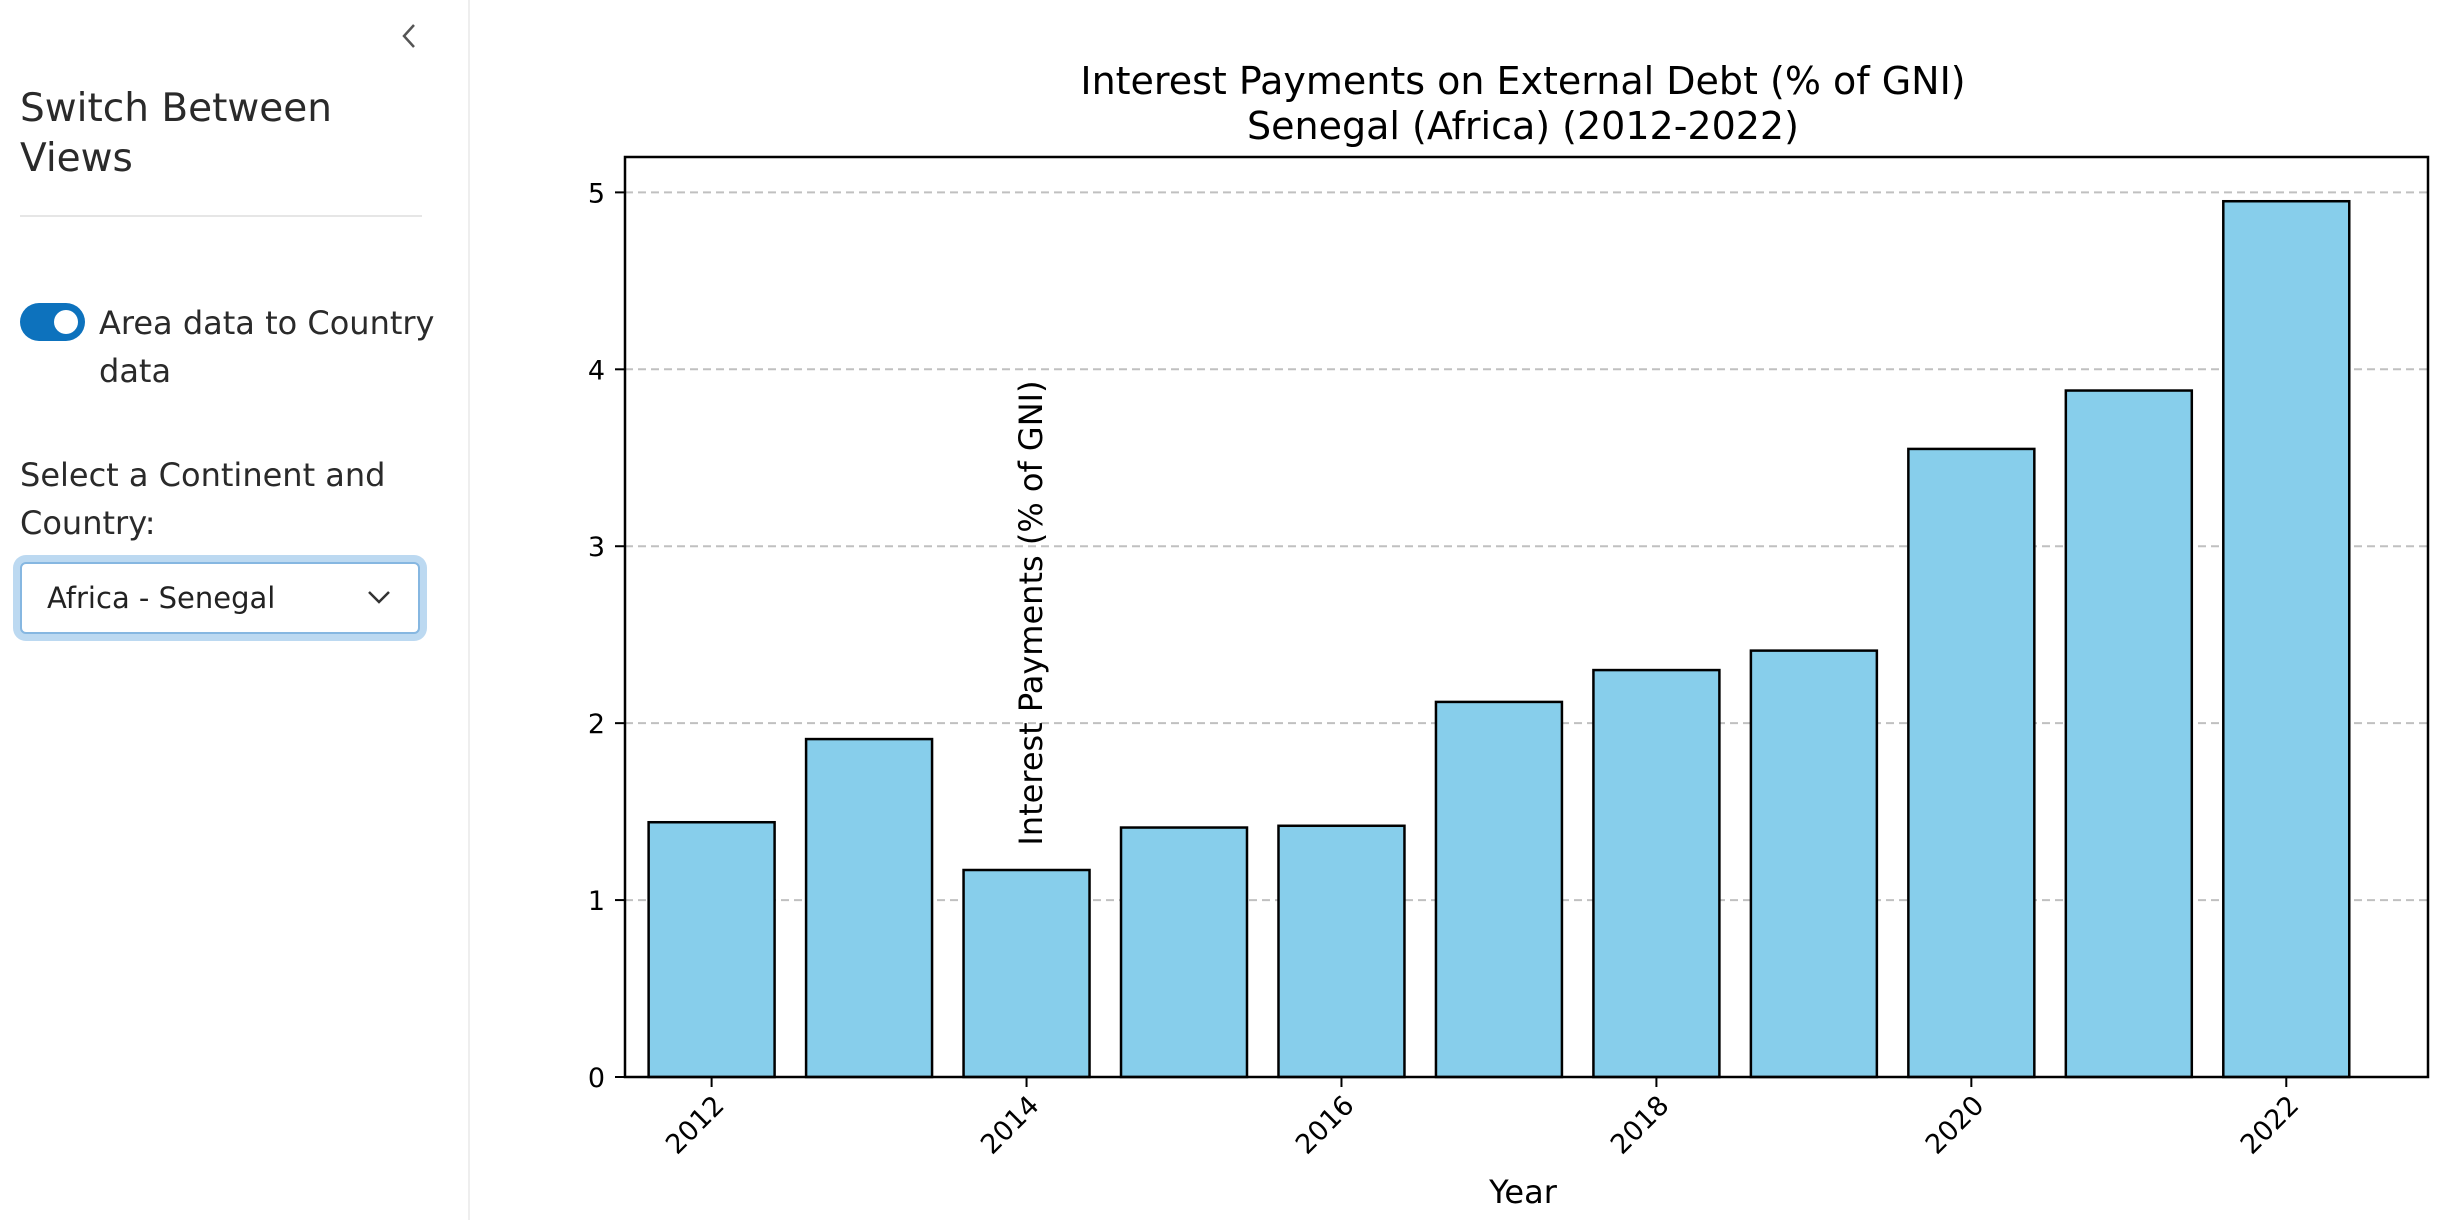 The height and width of the screenshot is (1220, 2445). What do you see at coordinates (1325, 1125) in the screenshot?
I see `x-tick-label-2016: 2016` at bounding box center [1325, 1125].